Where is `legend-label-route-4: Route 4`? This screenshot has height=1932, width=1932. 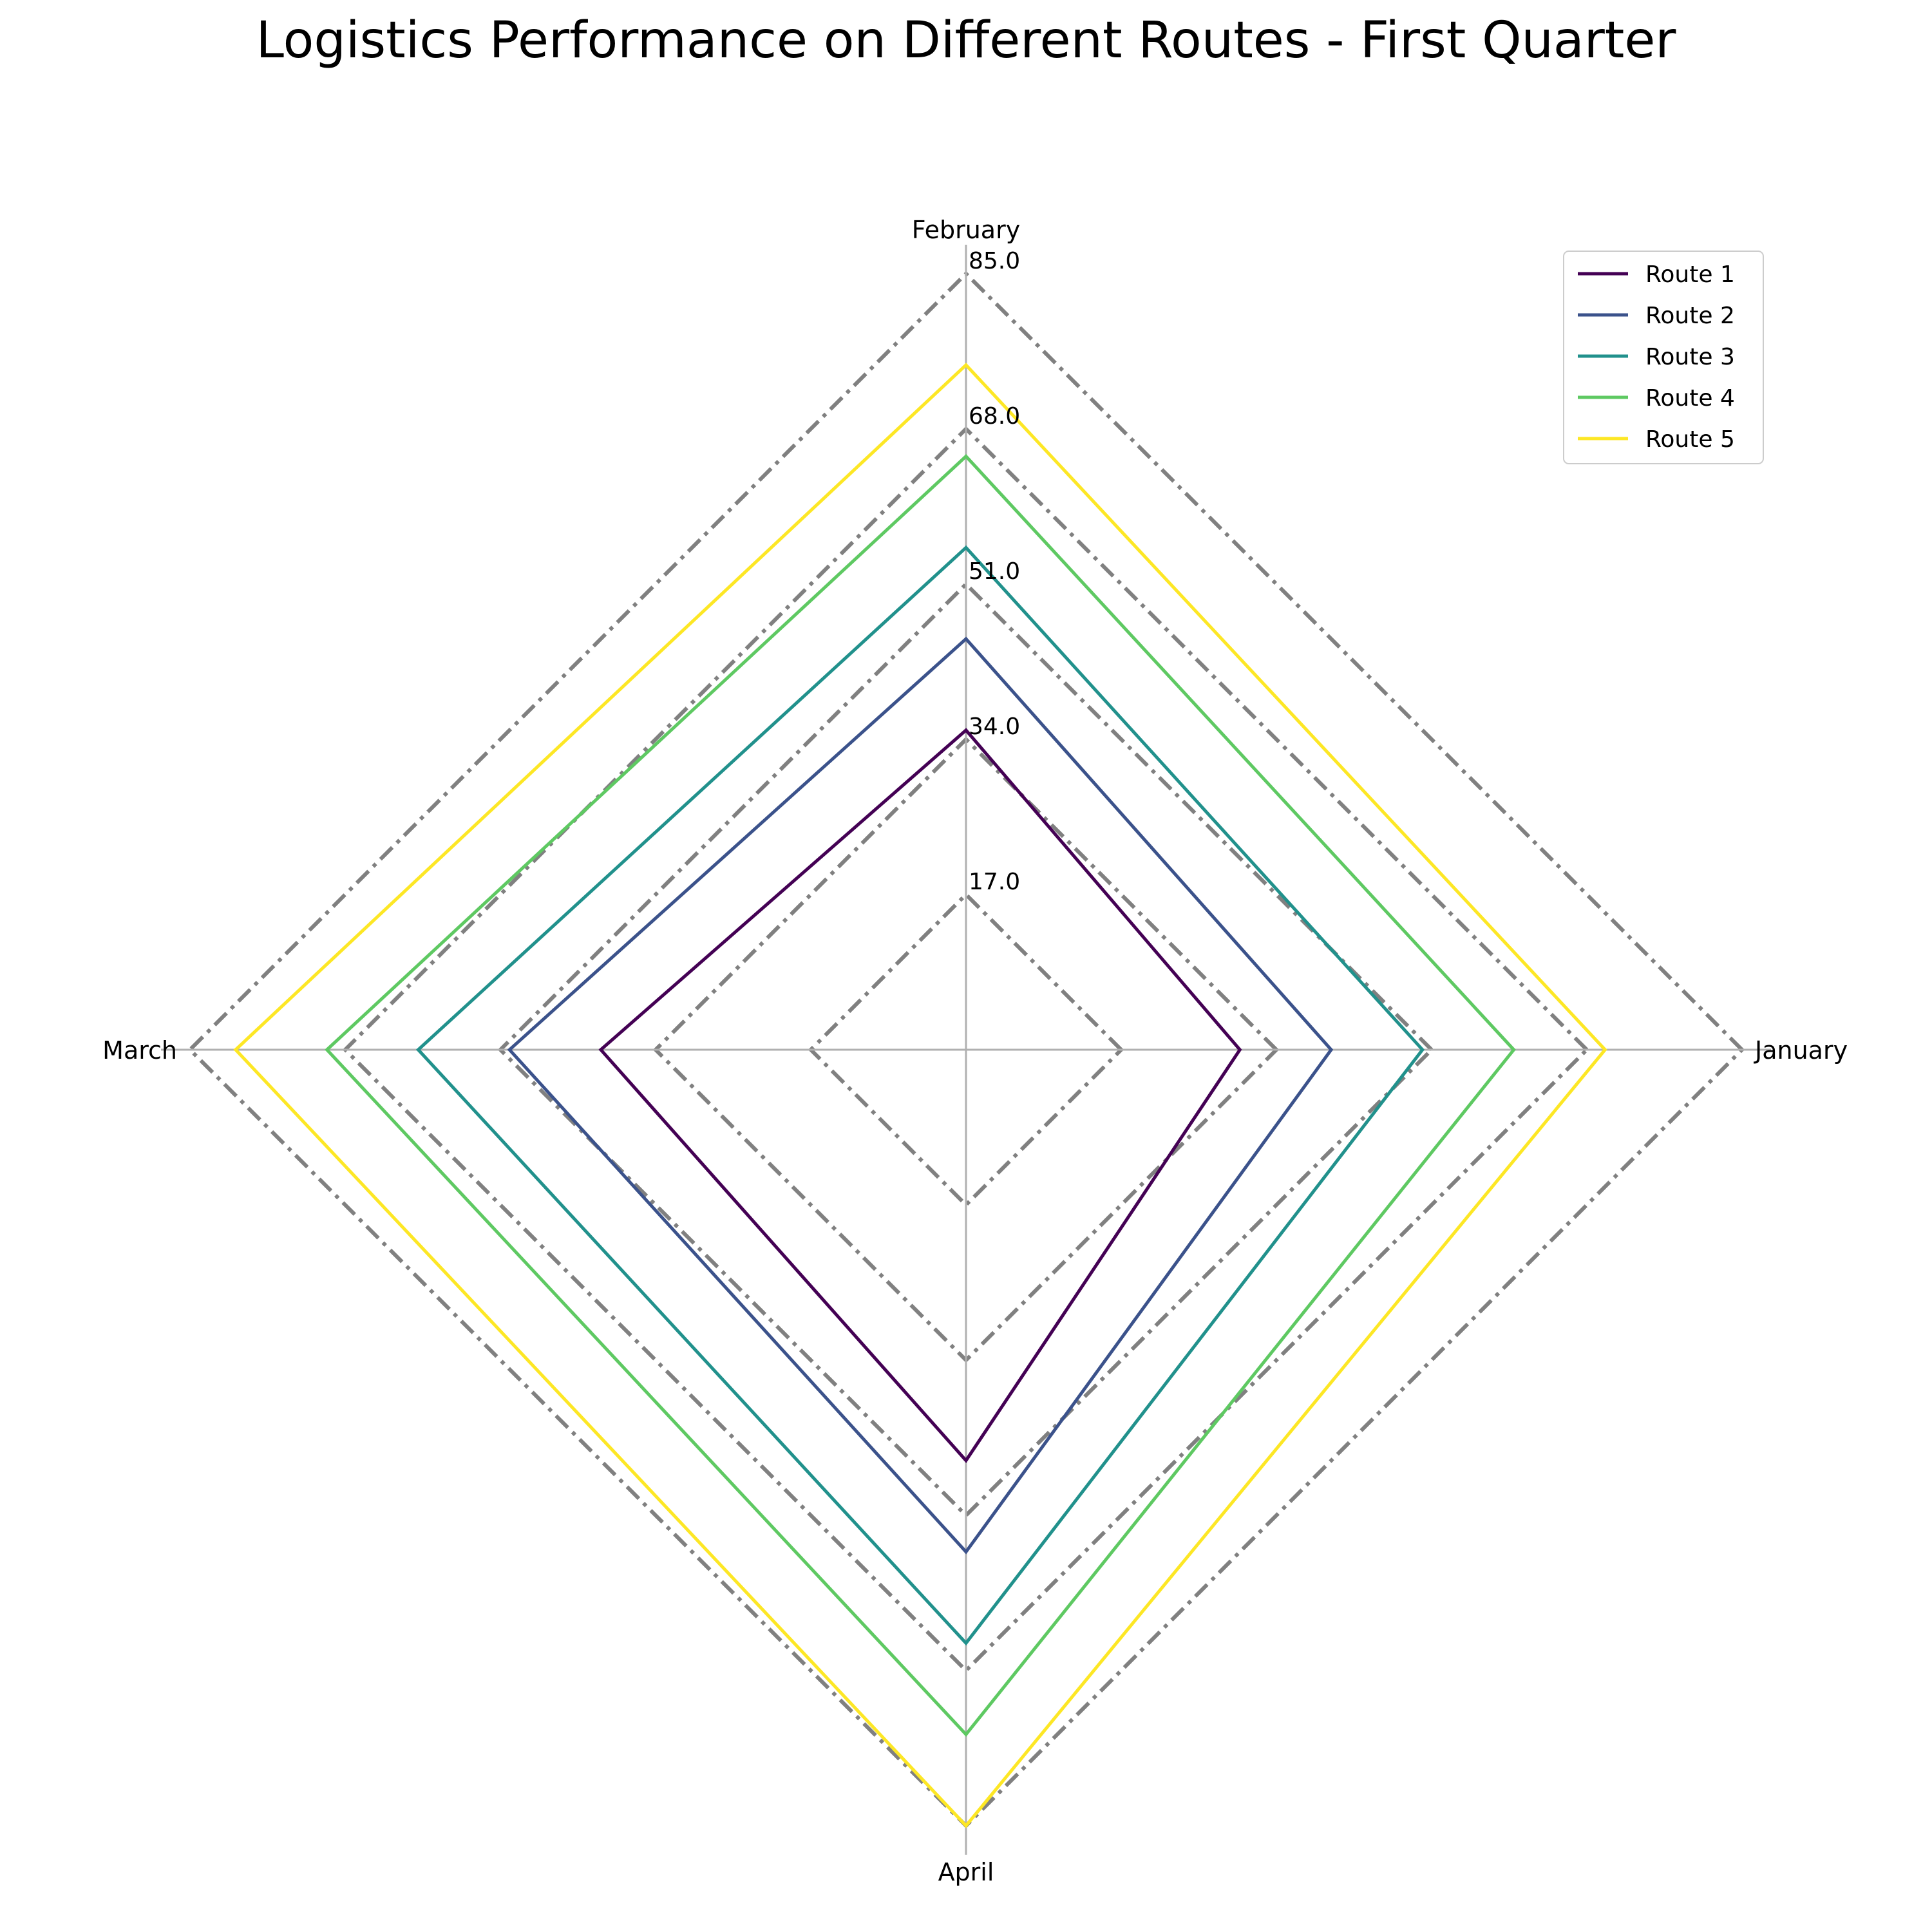
legend-label-route-4: Route 4 is located at coordinates (1690, 399).